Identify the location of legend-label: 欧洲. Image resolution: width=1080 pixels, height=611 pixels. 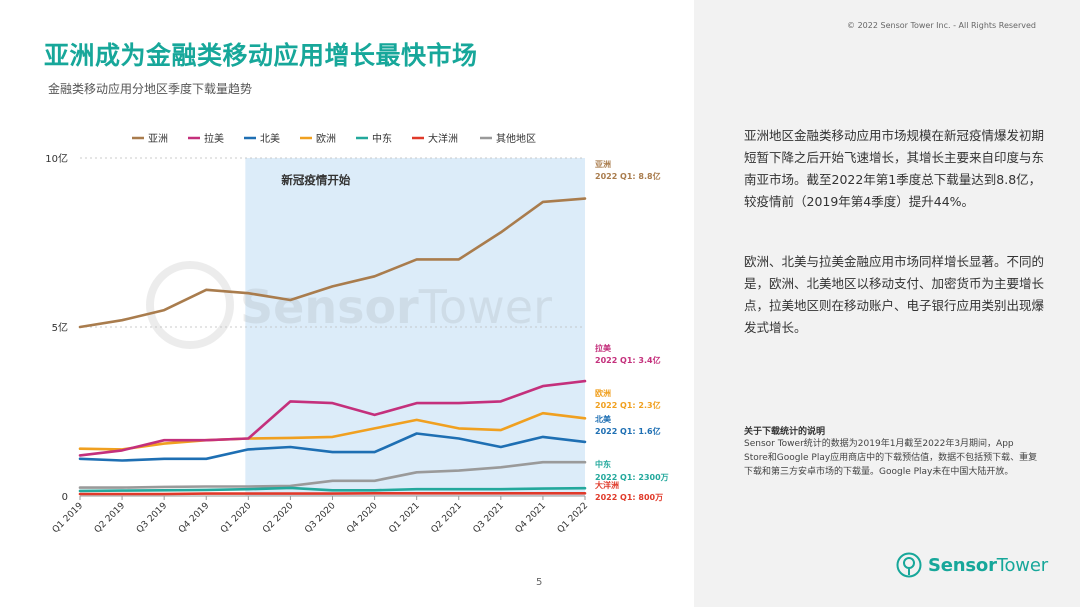
(326, 139).